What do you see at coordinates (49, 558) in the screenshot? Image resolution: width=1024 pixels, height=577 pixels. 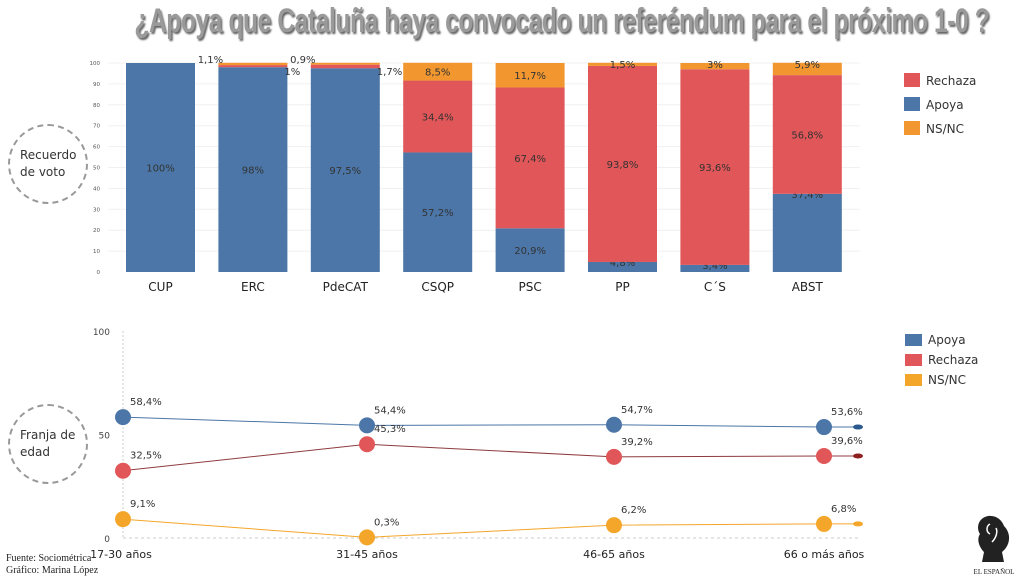 I see `source-text: Fuente: Sociométrica` at bounding box center [49, 558].